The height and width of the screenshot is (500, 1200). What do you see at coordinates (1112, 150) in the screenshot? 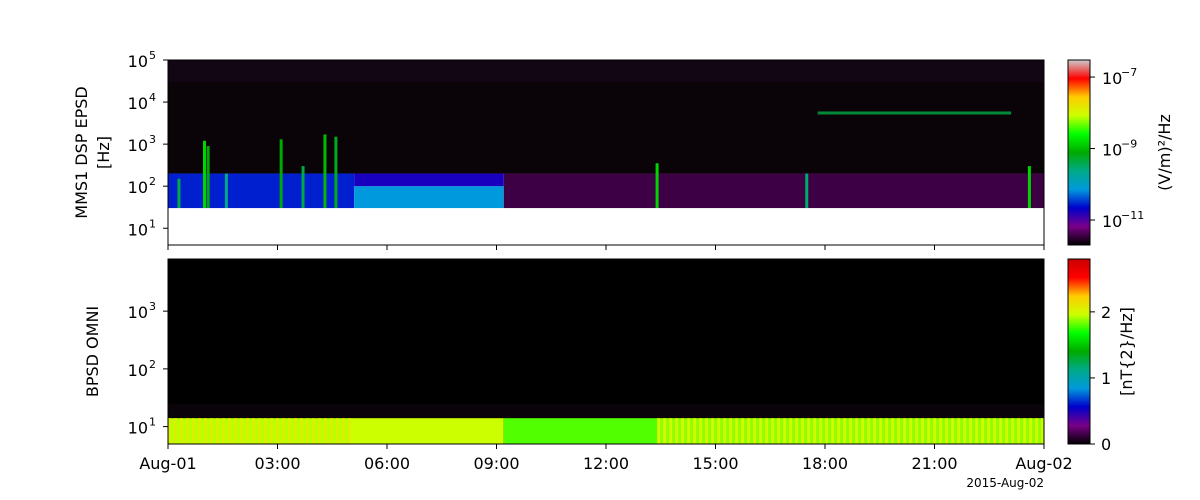
I see `colorbar-tick-label: 10` at bounding box center [1112, 150].